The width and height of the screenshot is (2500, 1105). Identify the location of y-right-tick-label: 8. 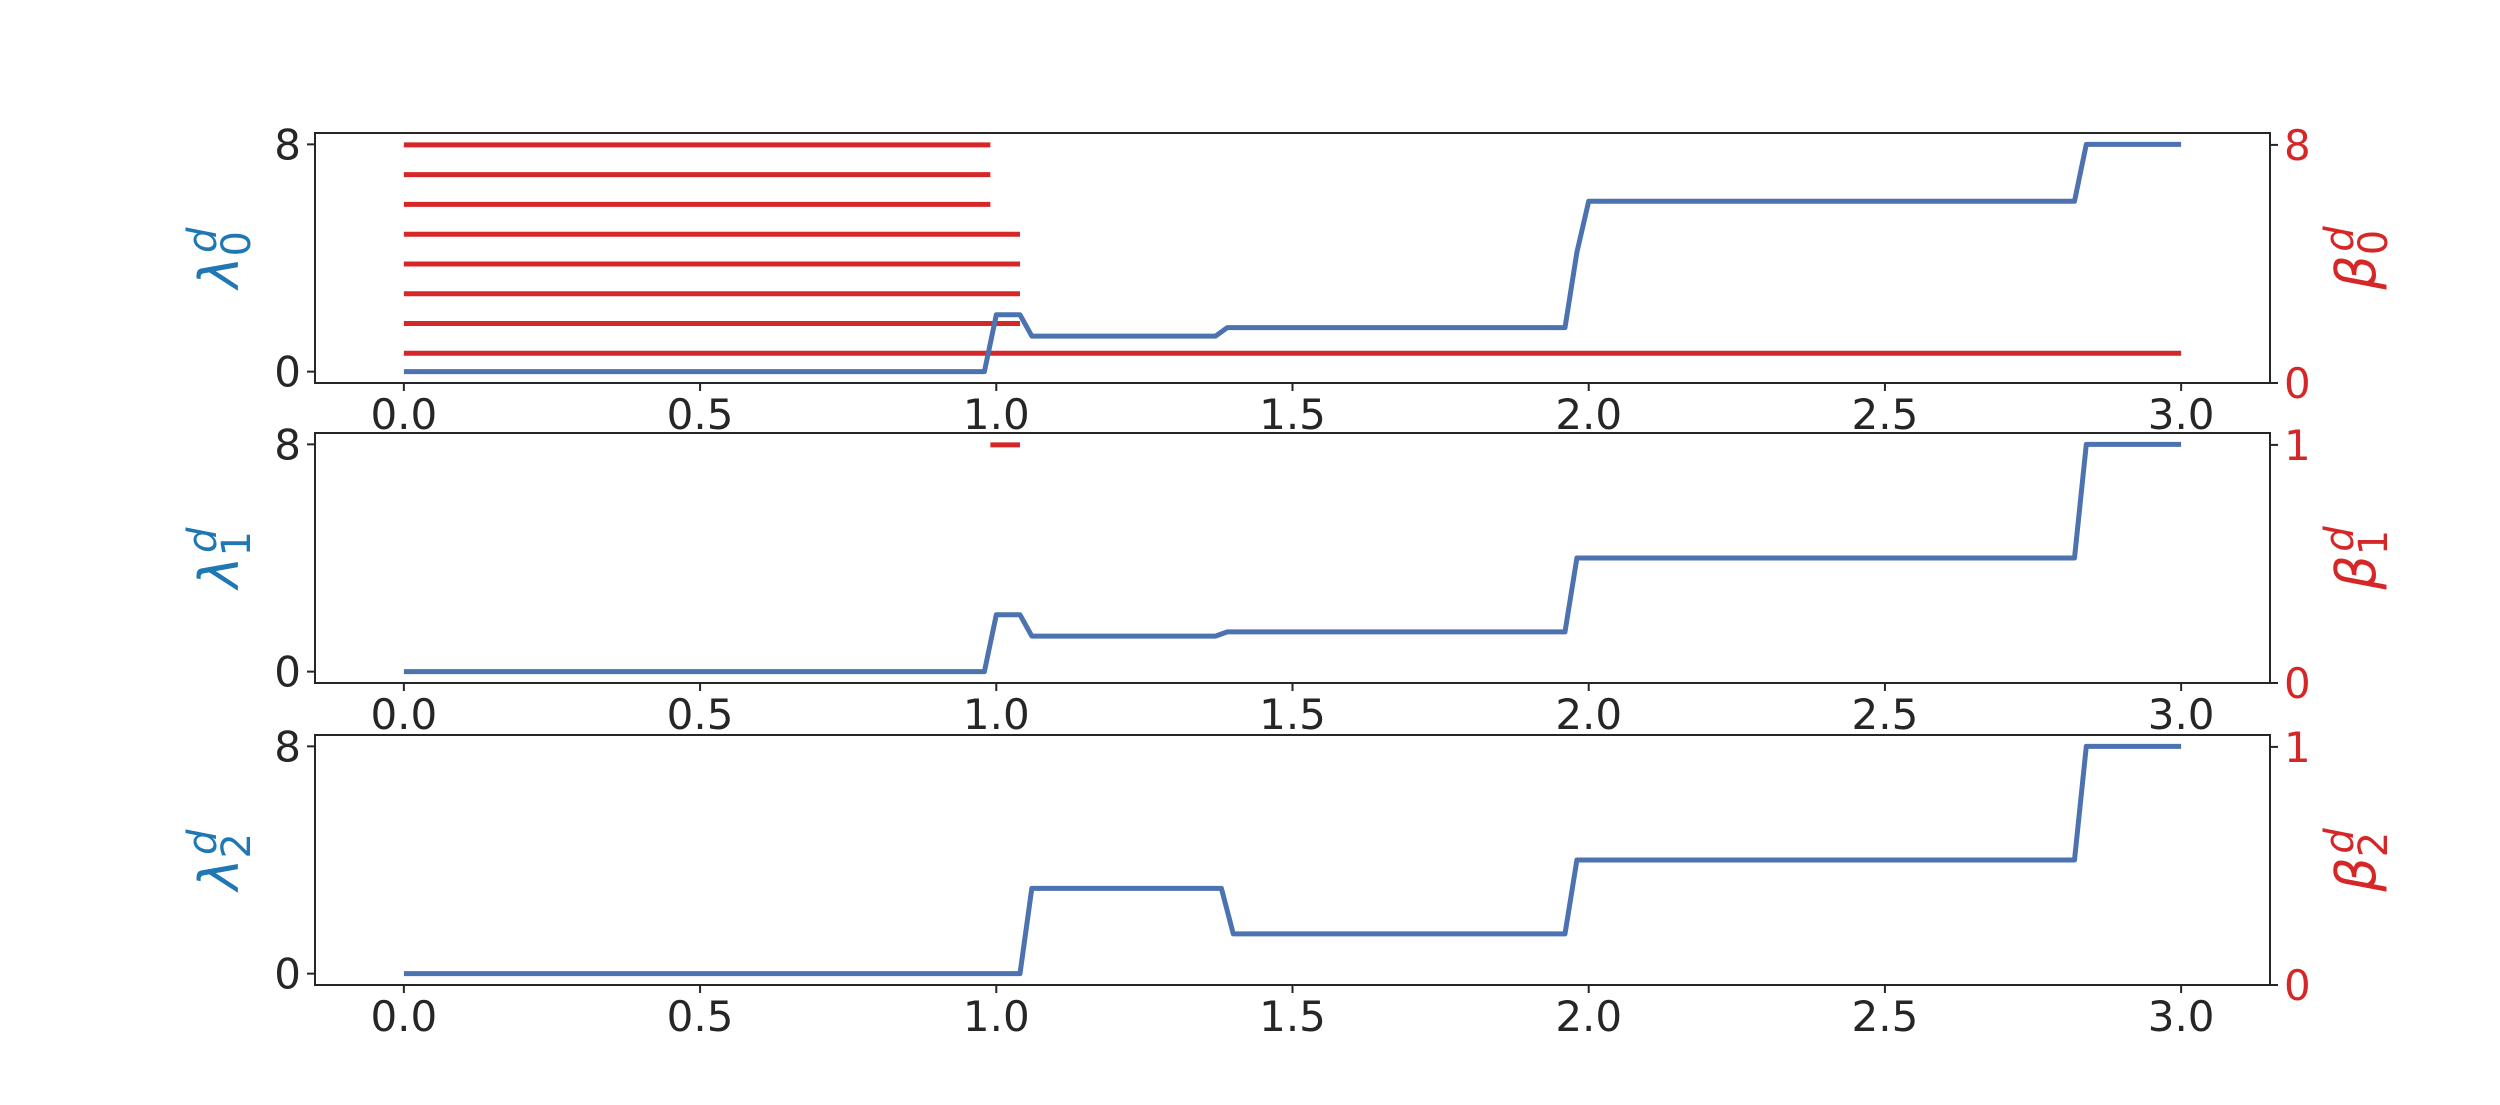
(2297, 145).